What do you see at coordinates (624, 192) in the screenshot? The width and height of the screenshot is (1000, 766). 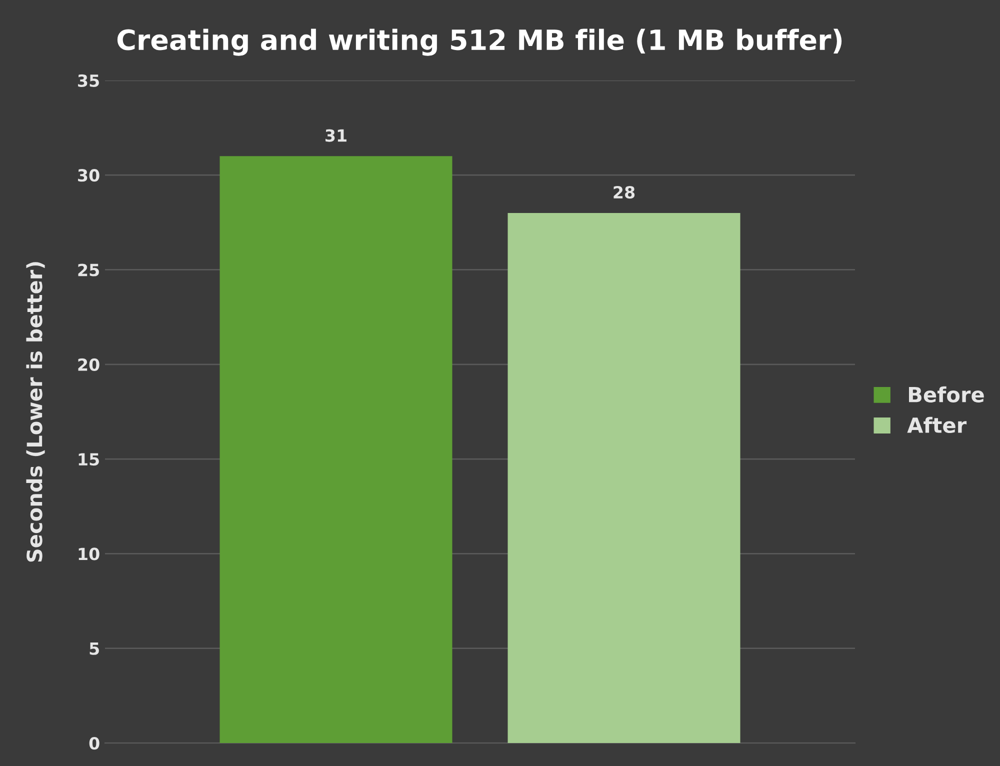 I see `data-label: 28` at bounding box center [624, 192].